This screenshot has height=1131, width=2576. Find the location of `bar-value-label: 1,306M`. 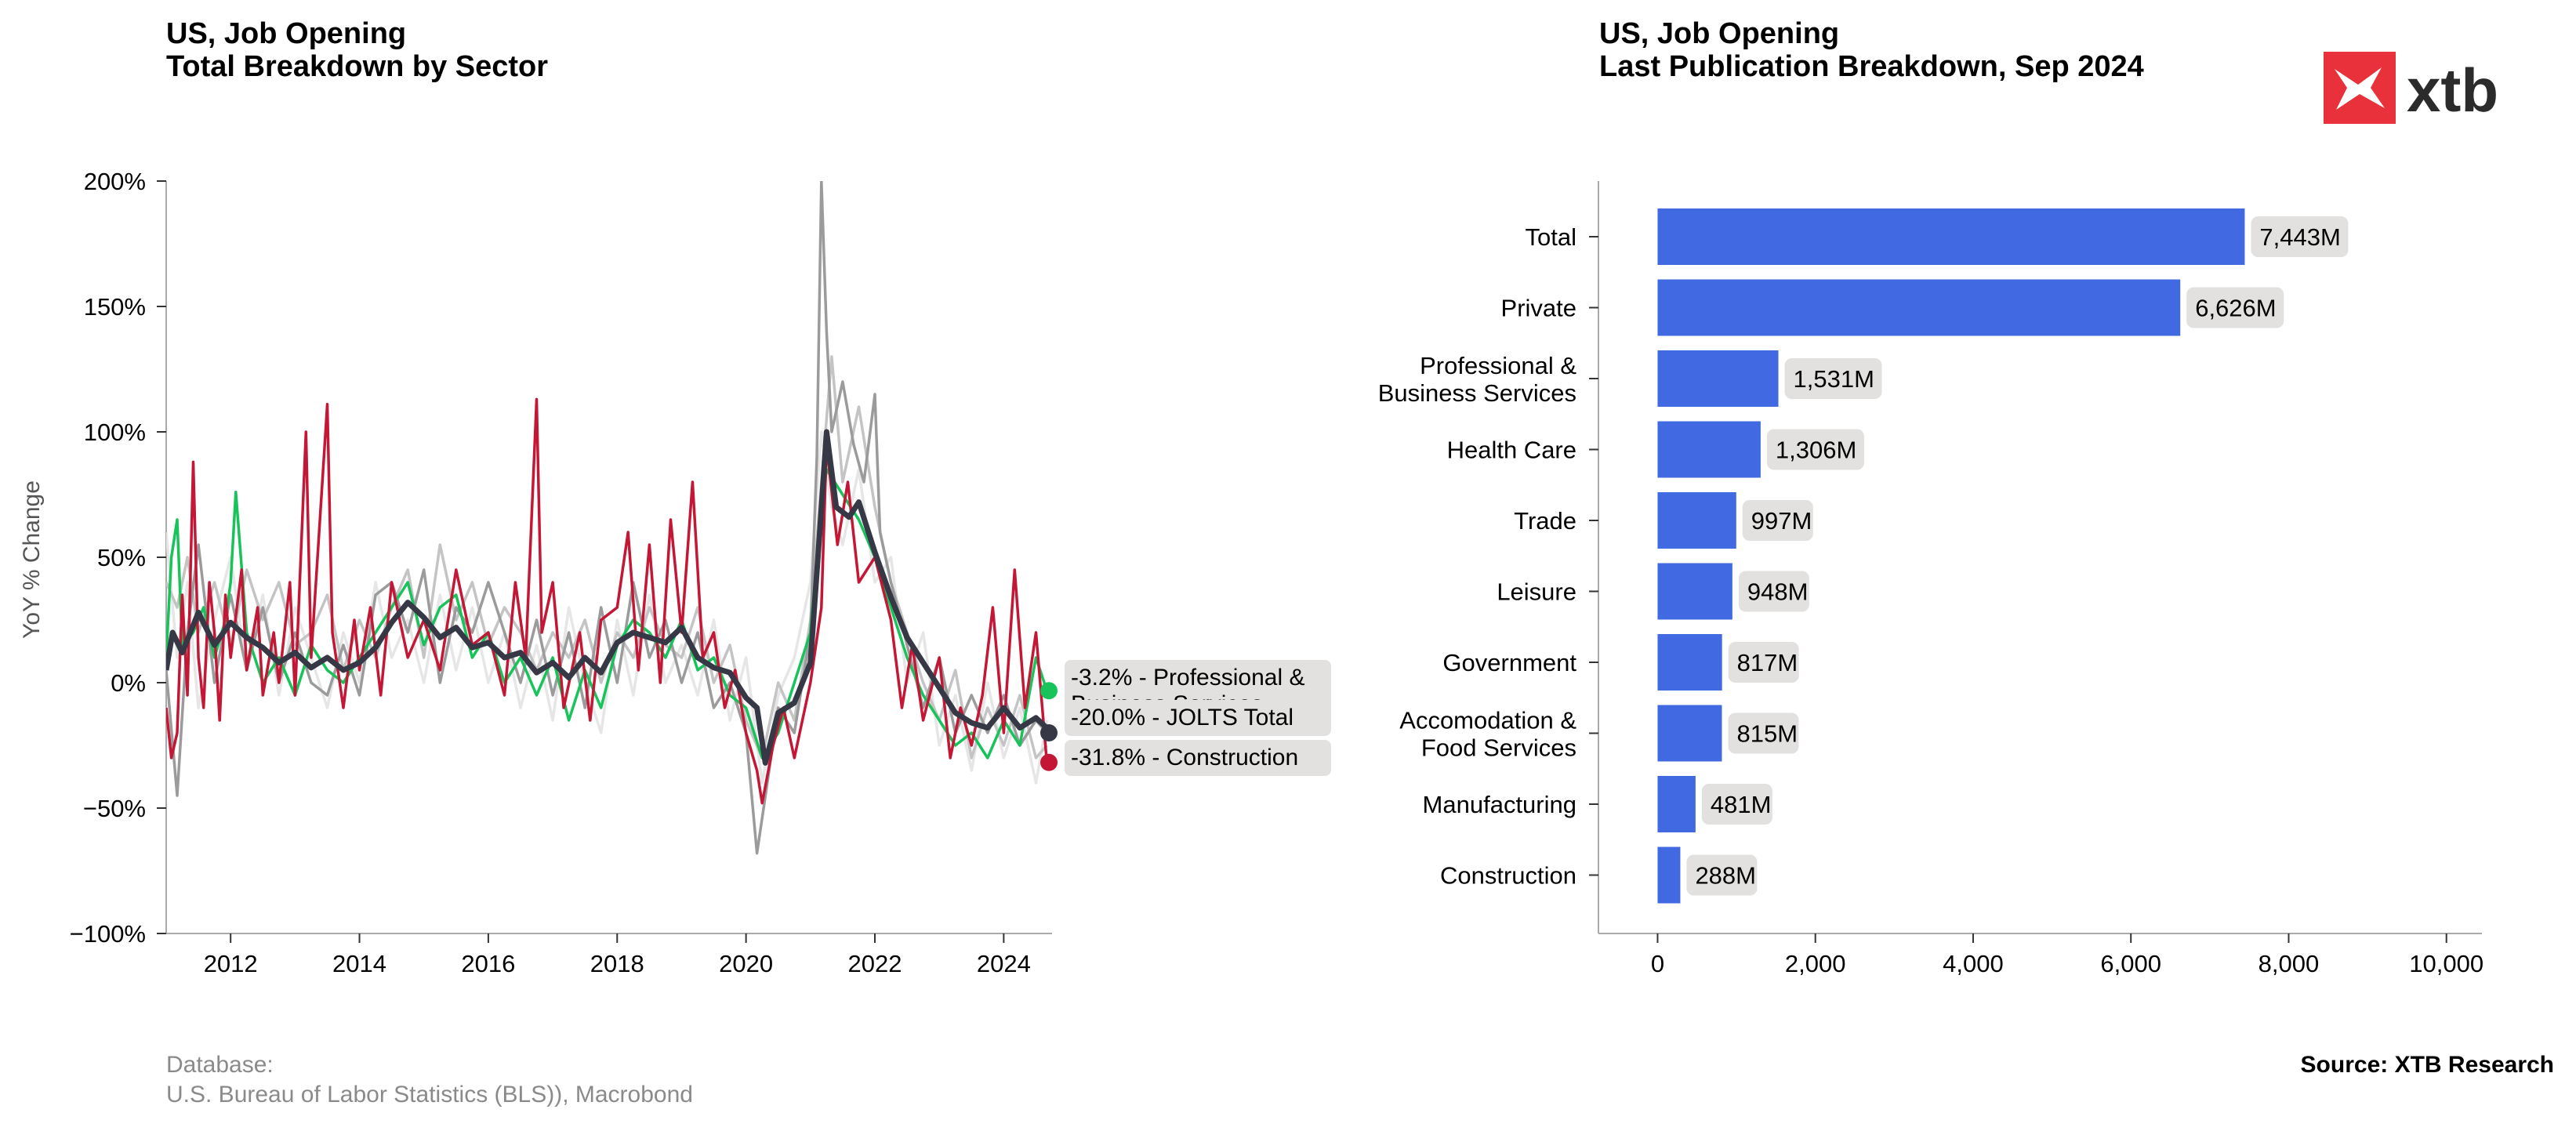

bar-value-label: 1,306M is located at coordinates (1816, 451).